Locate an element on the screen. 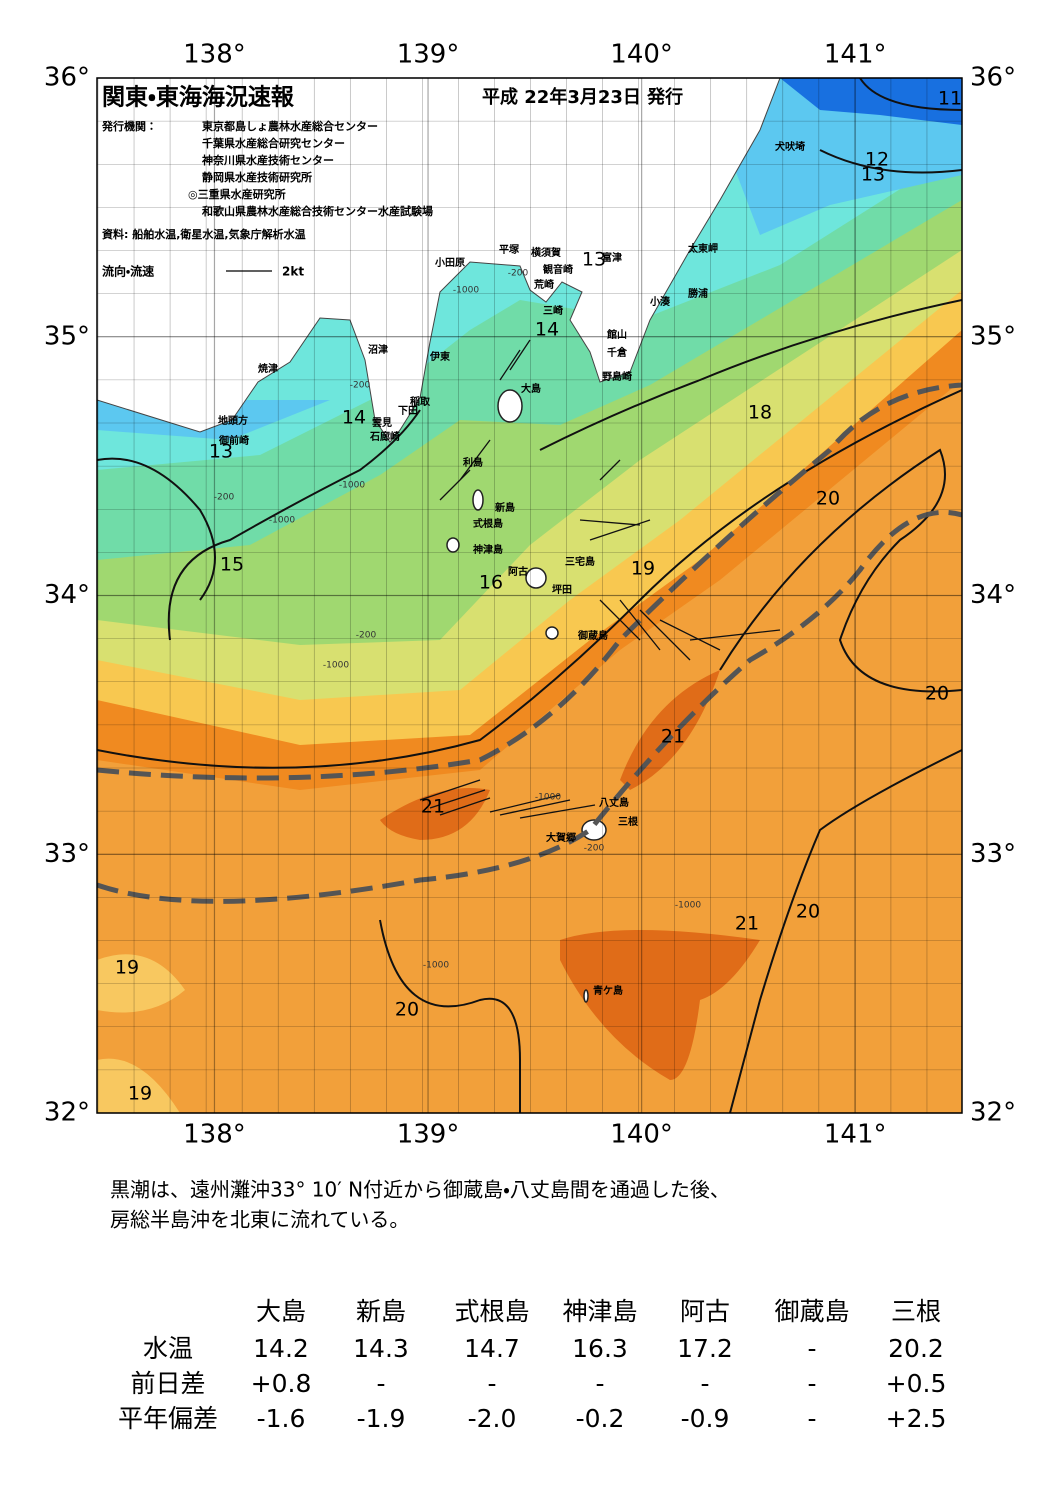  place-label: 御前崎 is located at coordinates (233, 440).